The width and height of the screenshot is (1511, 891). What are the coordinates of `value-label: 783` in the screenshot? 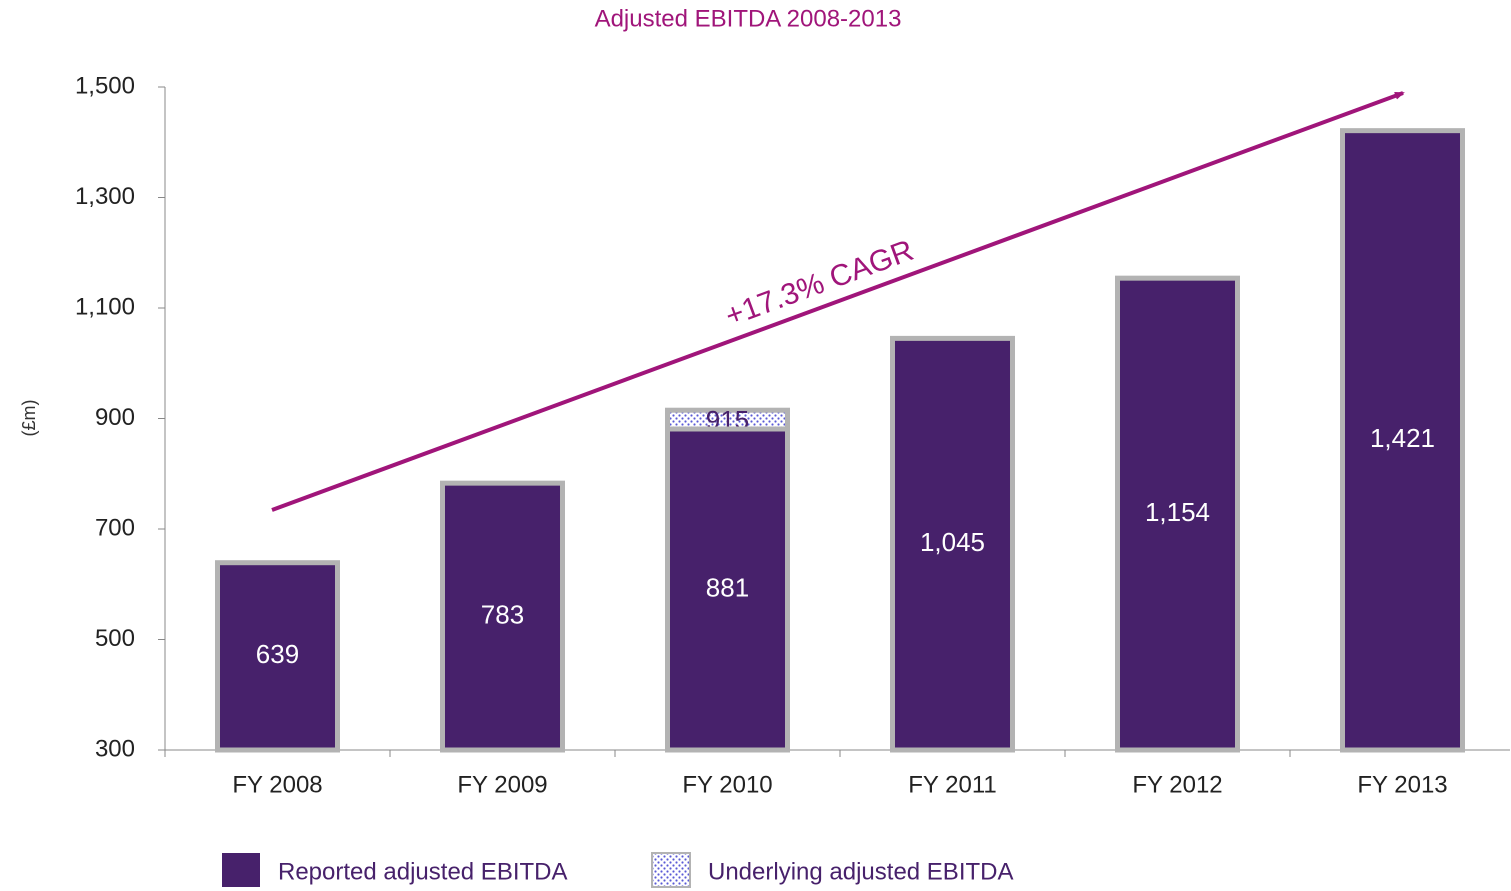 It's located at (502, 614).